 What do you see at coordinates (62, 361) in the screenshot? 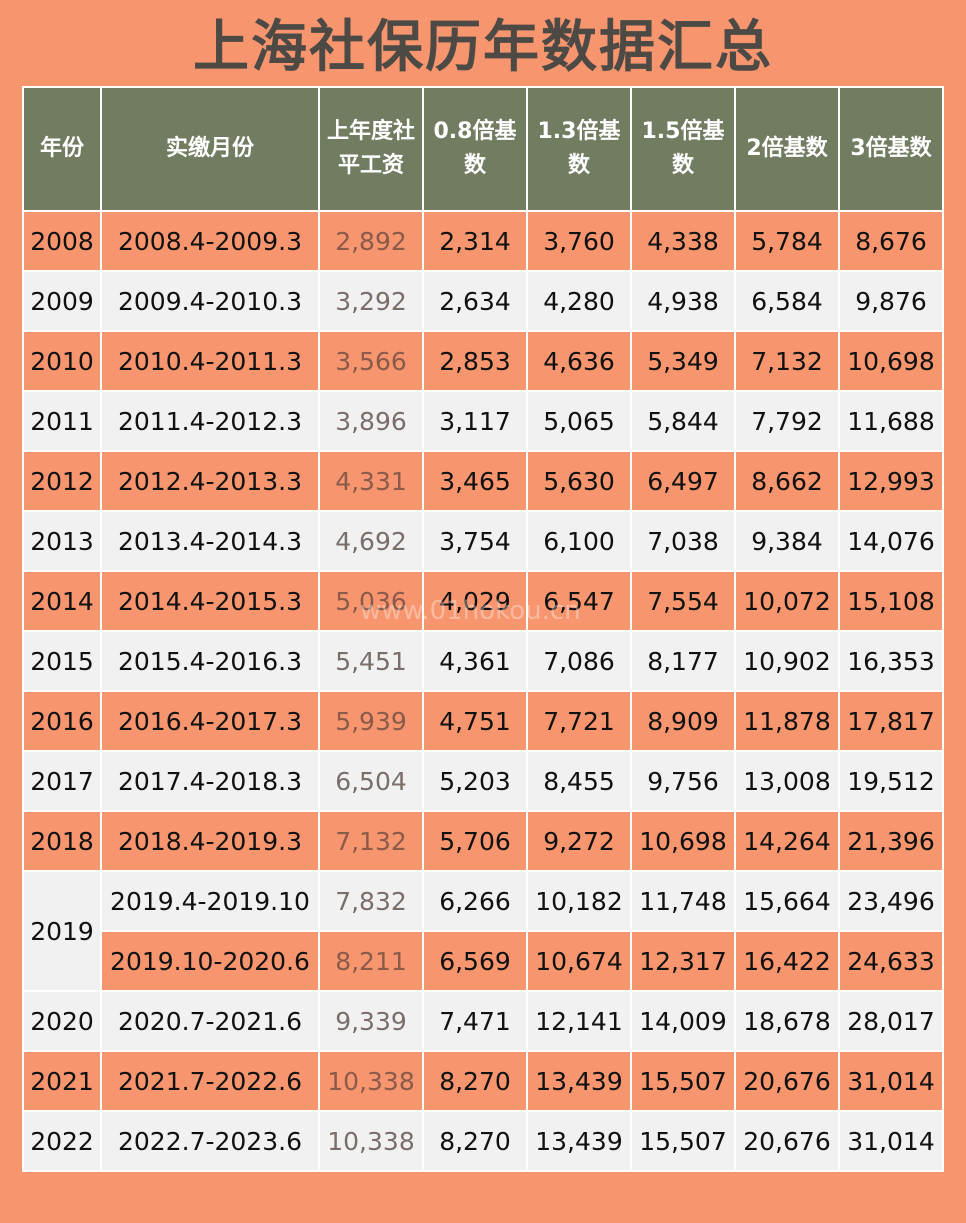
I see `cell-year: 2010` at bounding box center [62, 361].